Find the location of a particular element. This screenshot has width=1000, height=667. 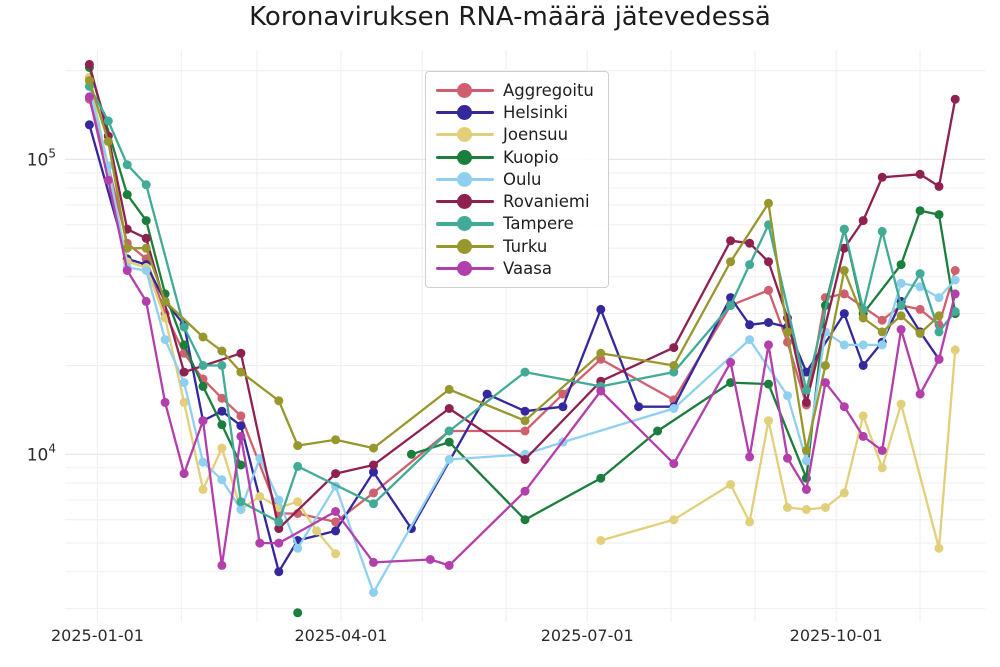

legend-item-tampere: Tampere is located at coordinates (515, 224).